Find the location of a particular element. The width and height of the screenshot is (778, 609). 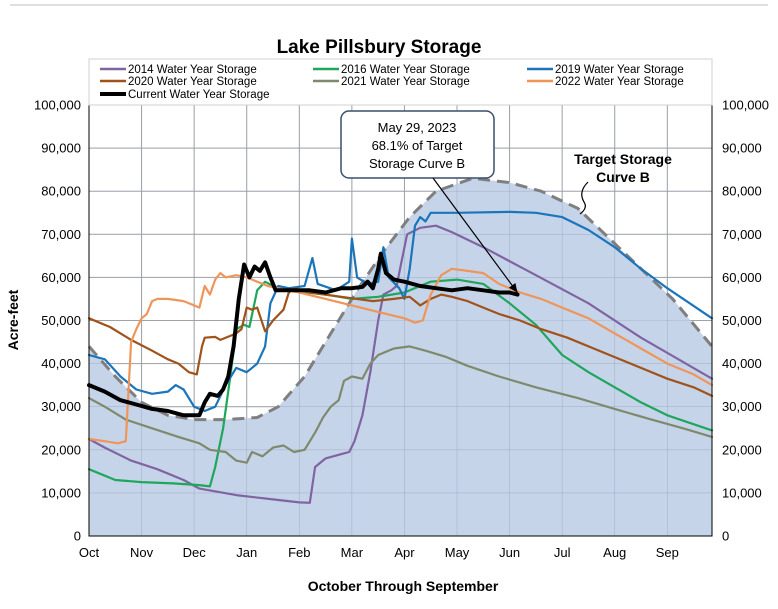

y-tick-right: 80,000 is located at coordinates (742, 191).